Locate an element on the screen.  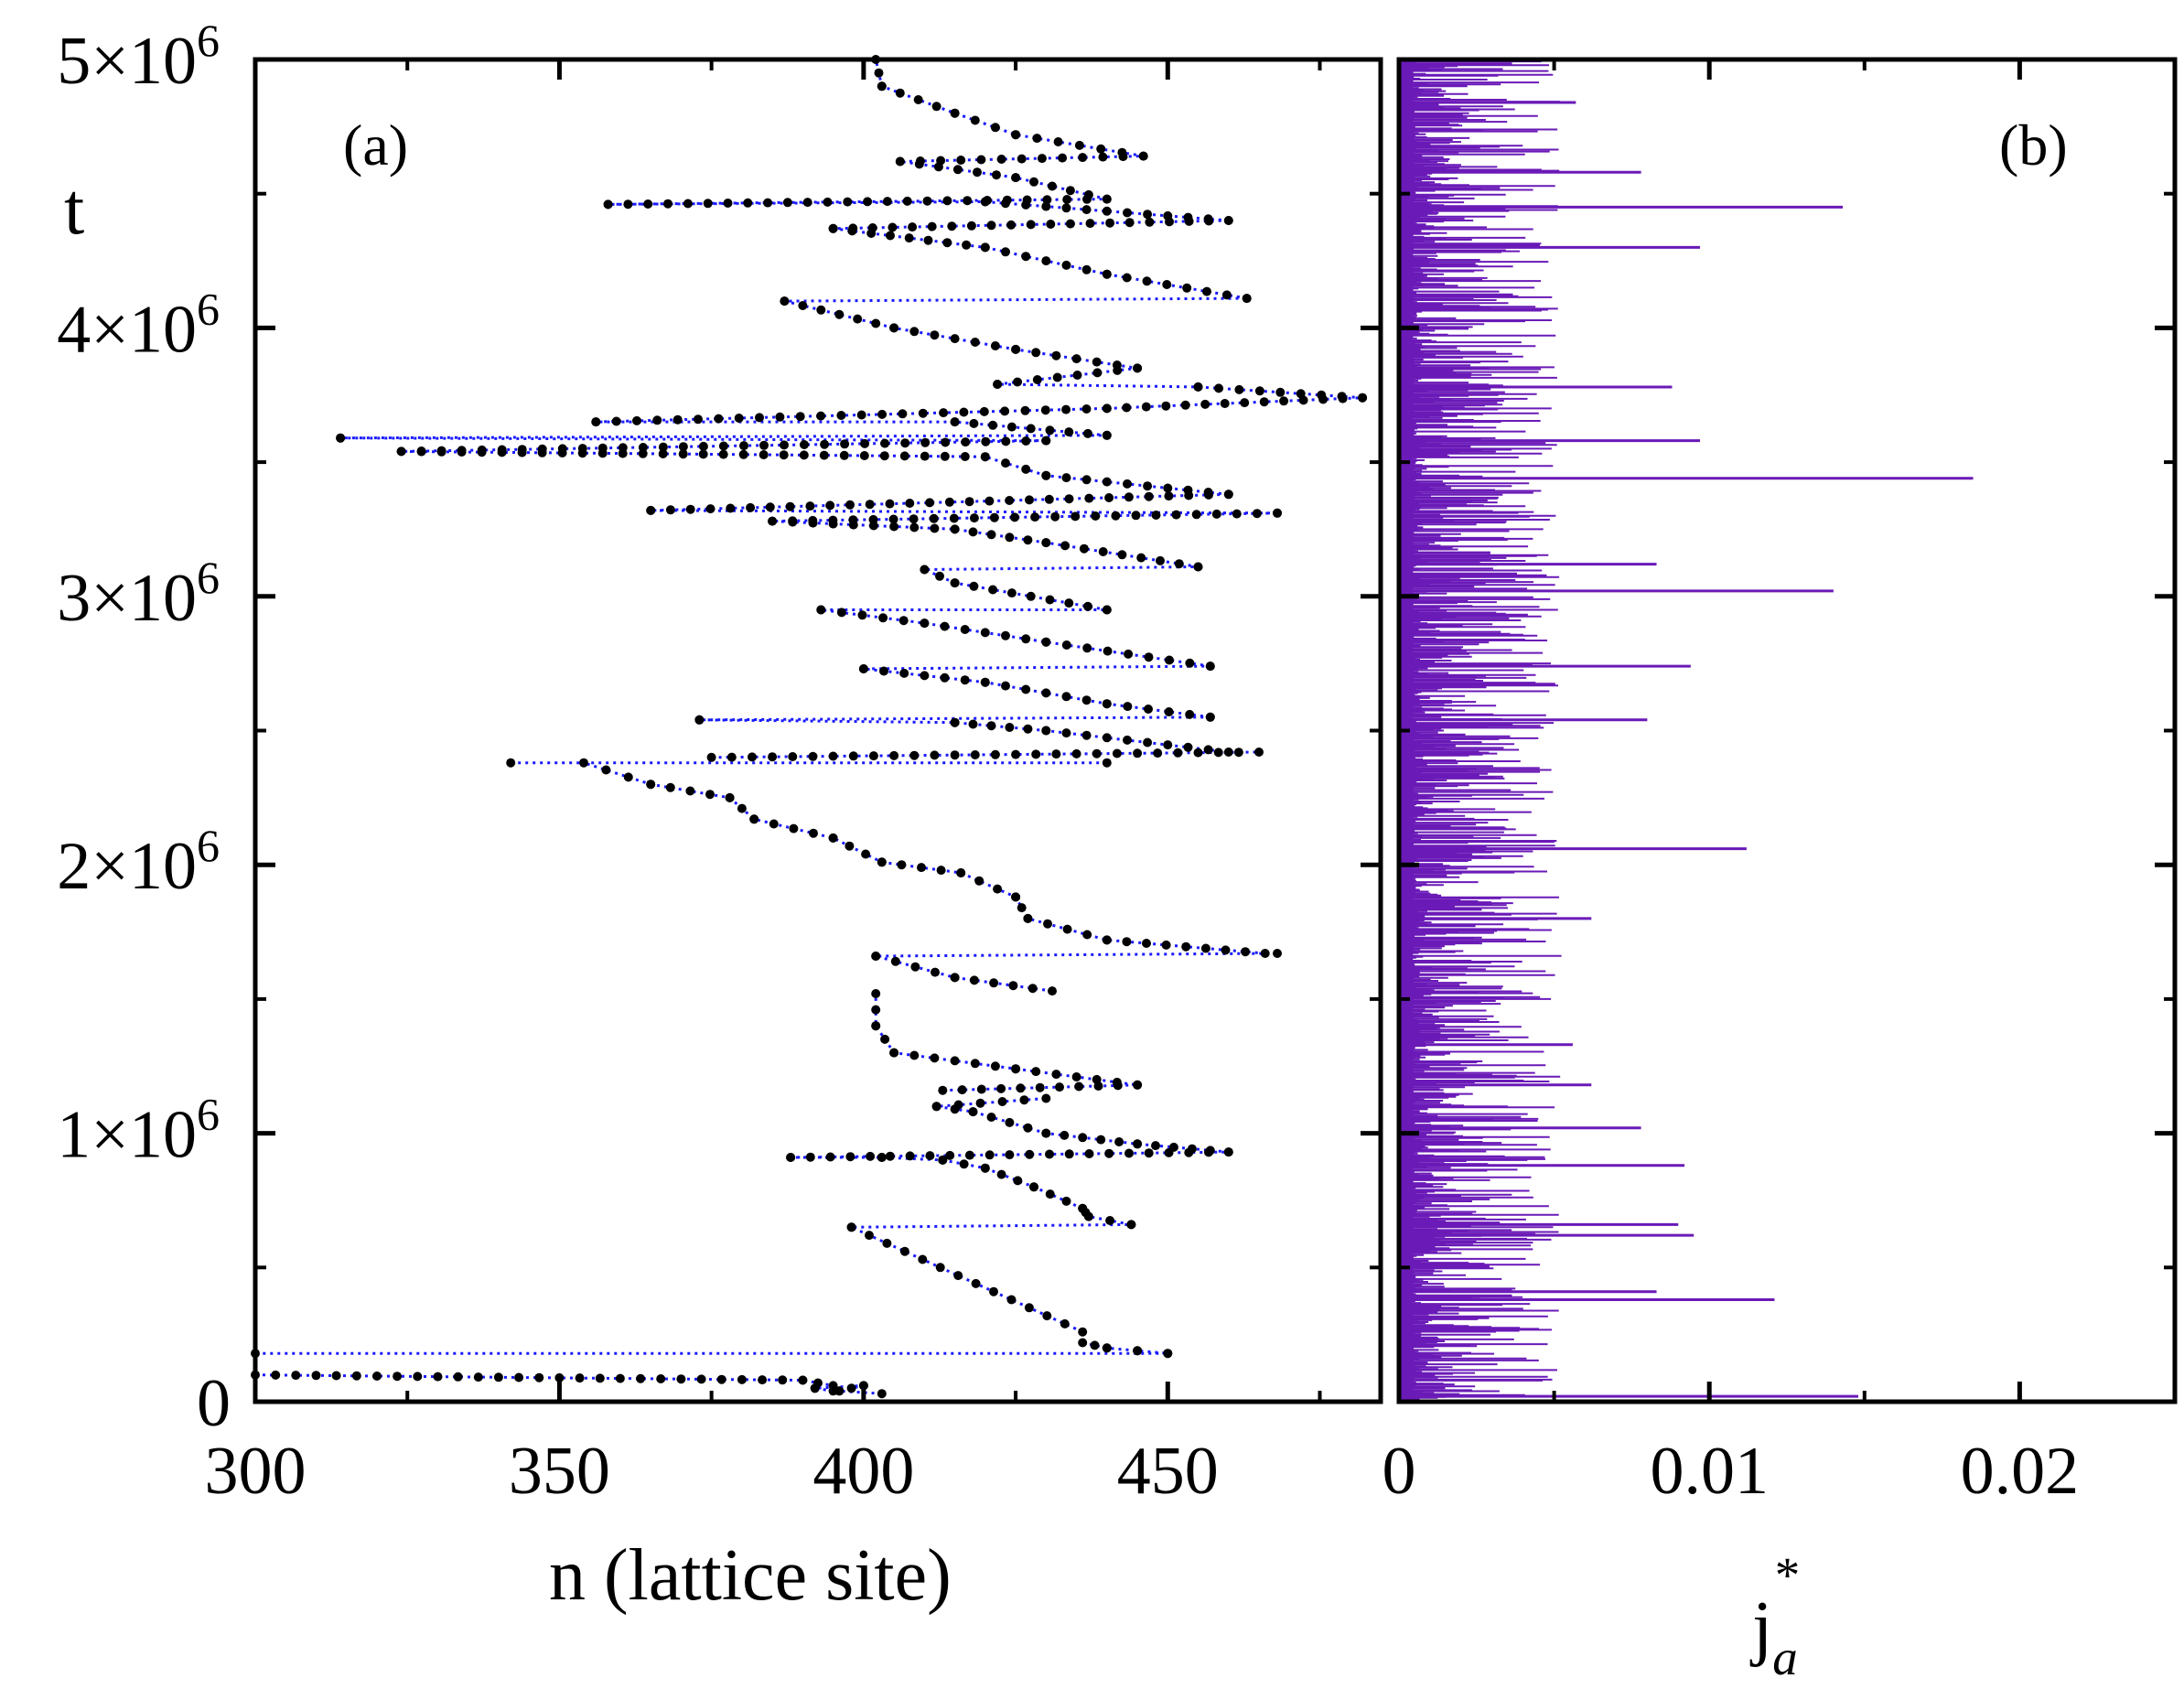
trajectory-segment is located at coordinates (985, 754).